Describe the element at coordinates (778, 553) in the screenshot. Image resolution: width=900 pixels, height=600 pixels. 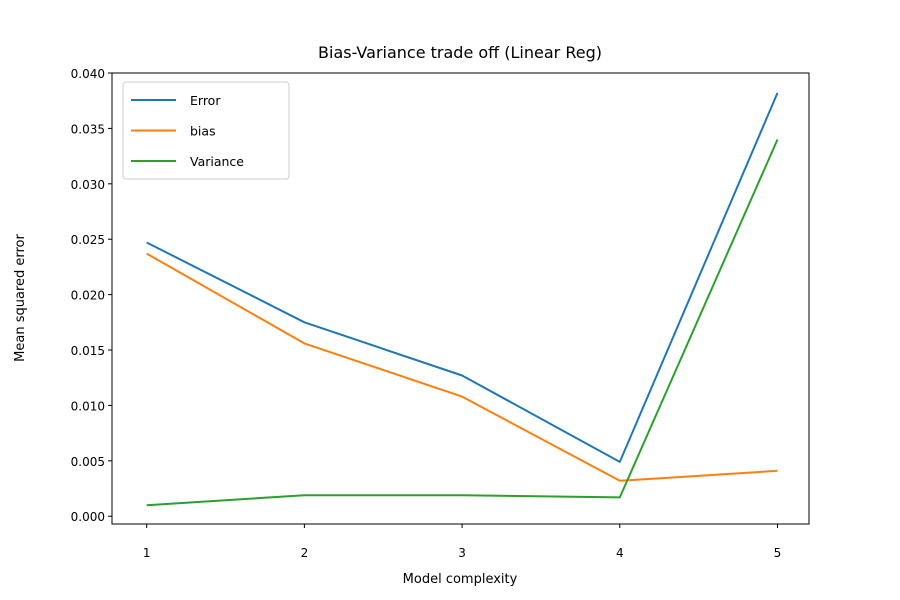
I see `x-tick-label: 5` at that location.